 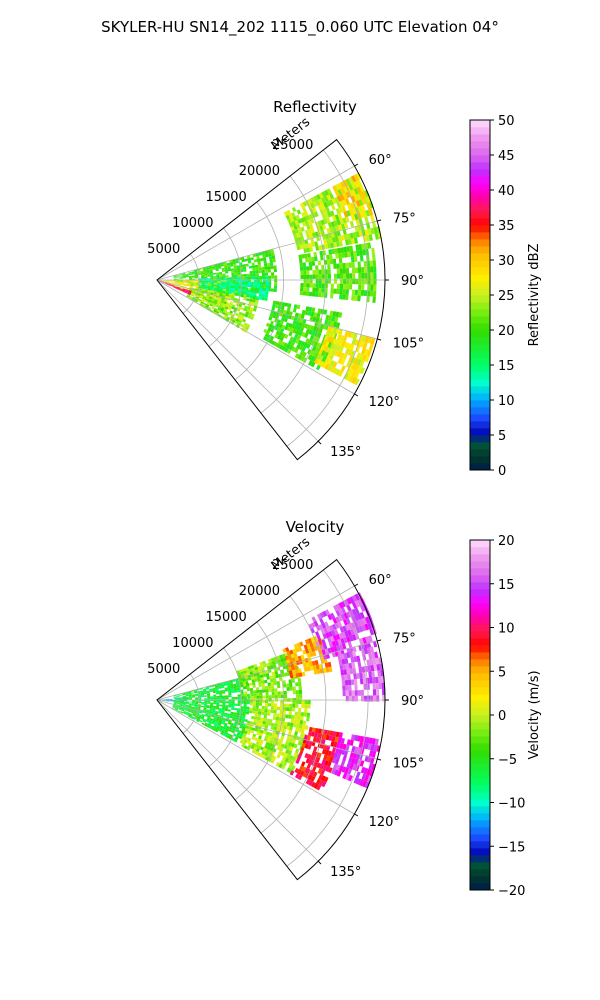 I want to click on colorbar-tick-label: 45, so click(x=506, y=156).